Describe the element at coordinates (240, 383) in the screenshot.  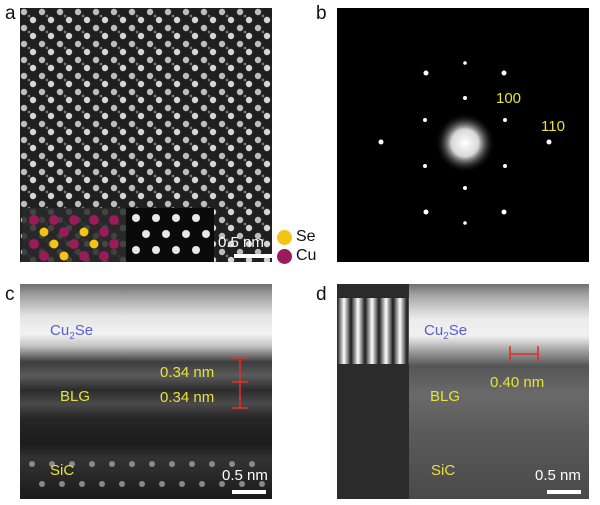
I see `spacing-marker-c` at that location.